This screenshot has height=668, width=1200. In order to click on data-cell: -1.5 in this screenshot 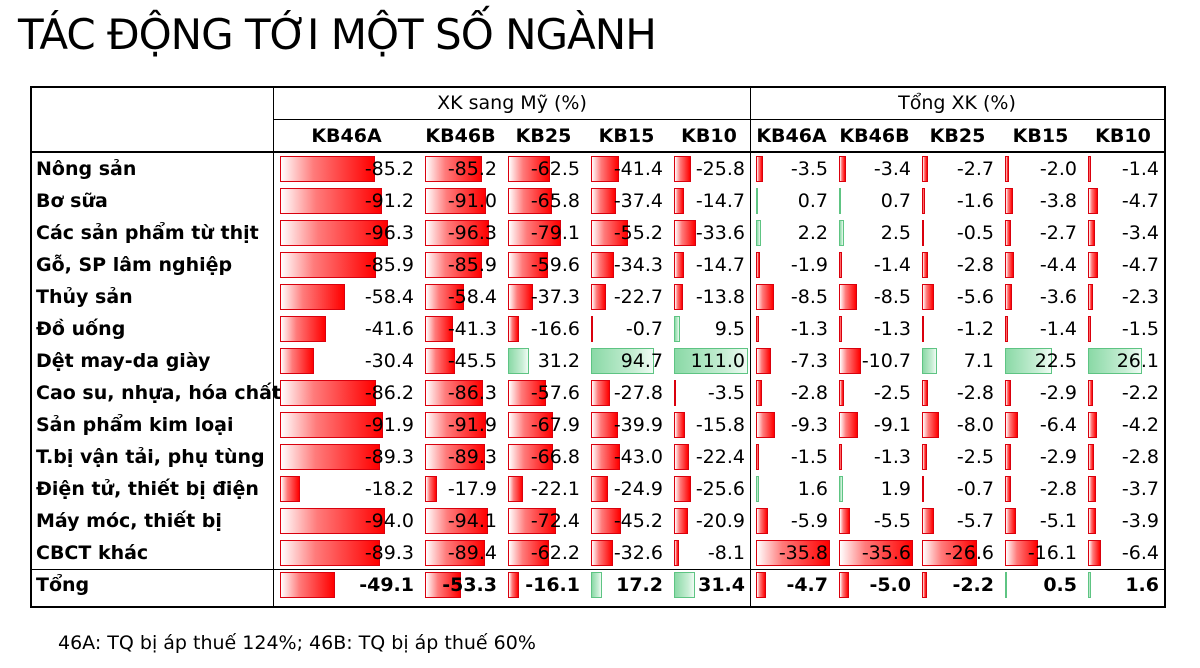, I will do `click(791, 457)`.